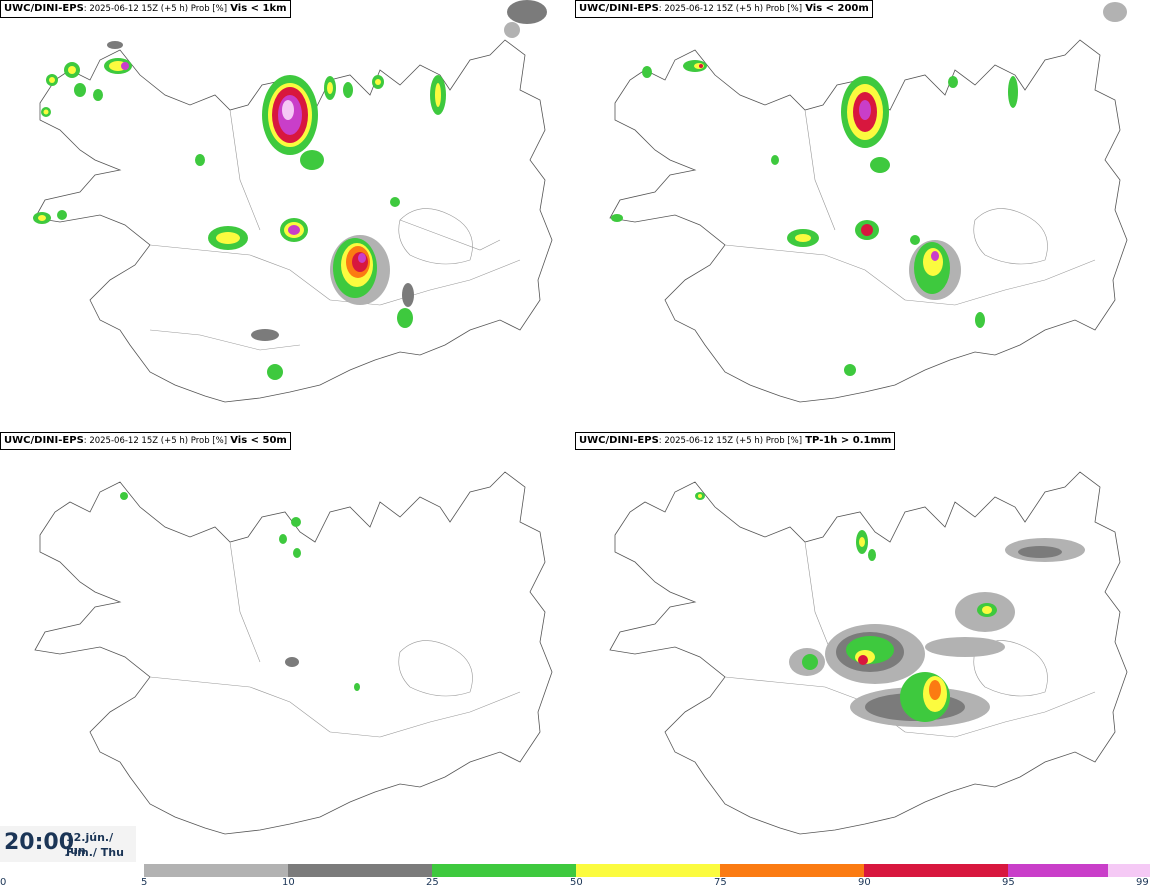 The width and height of the screenshot is (1150, 891). I want to click on valid-weekday: Fim./ Thu, so click(95, 852).